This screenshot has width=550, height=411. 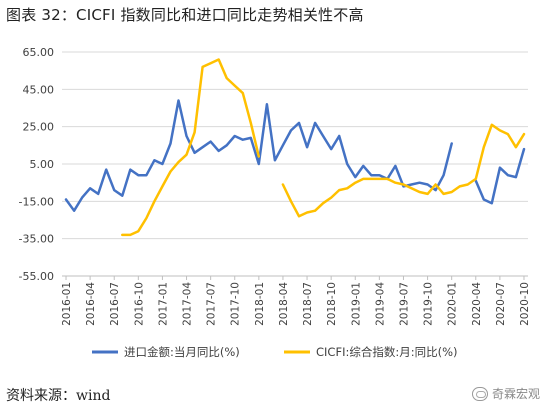 I want to click on y-tick-label: 5.00, so click(x=42, y=164).